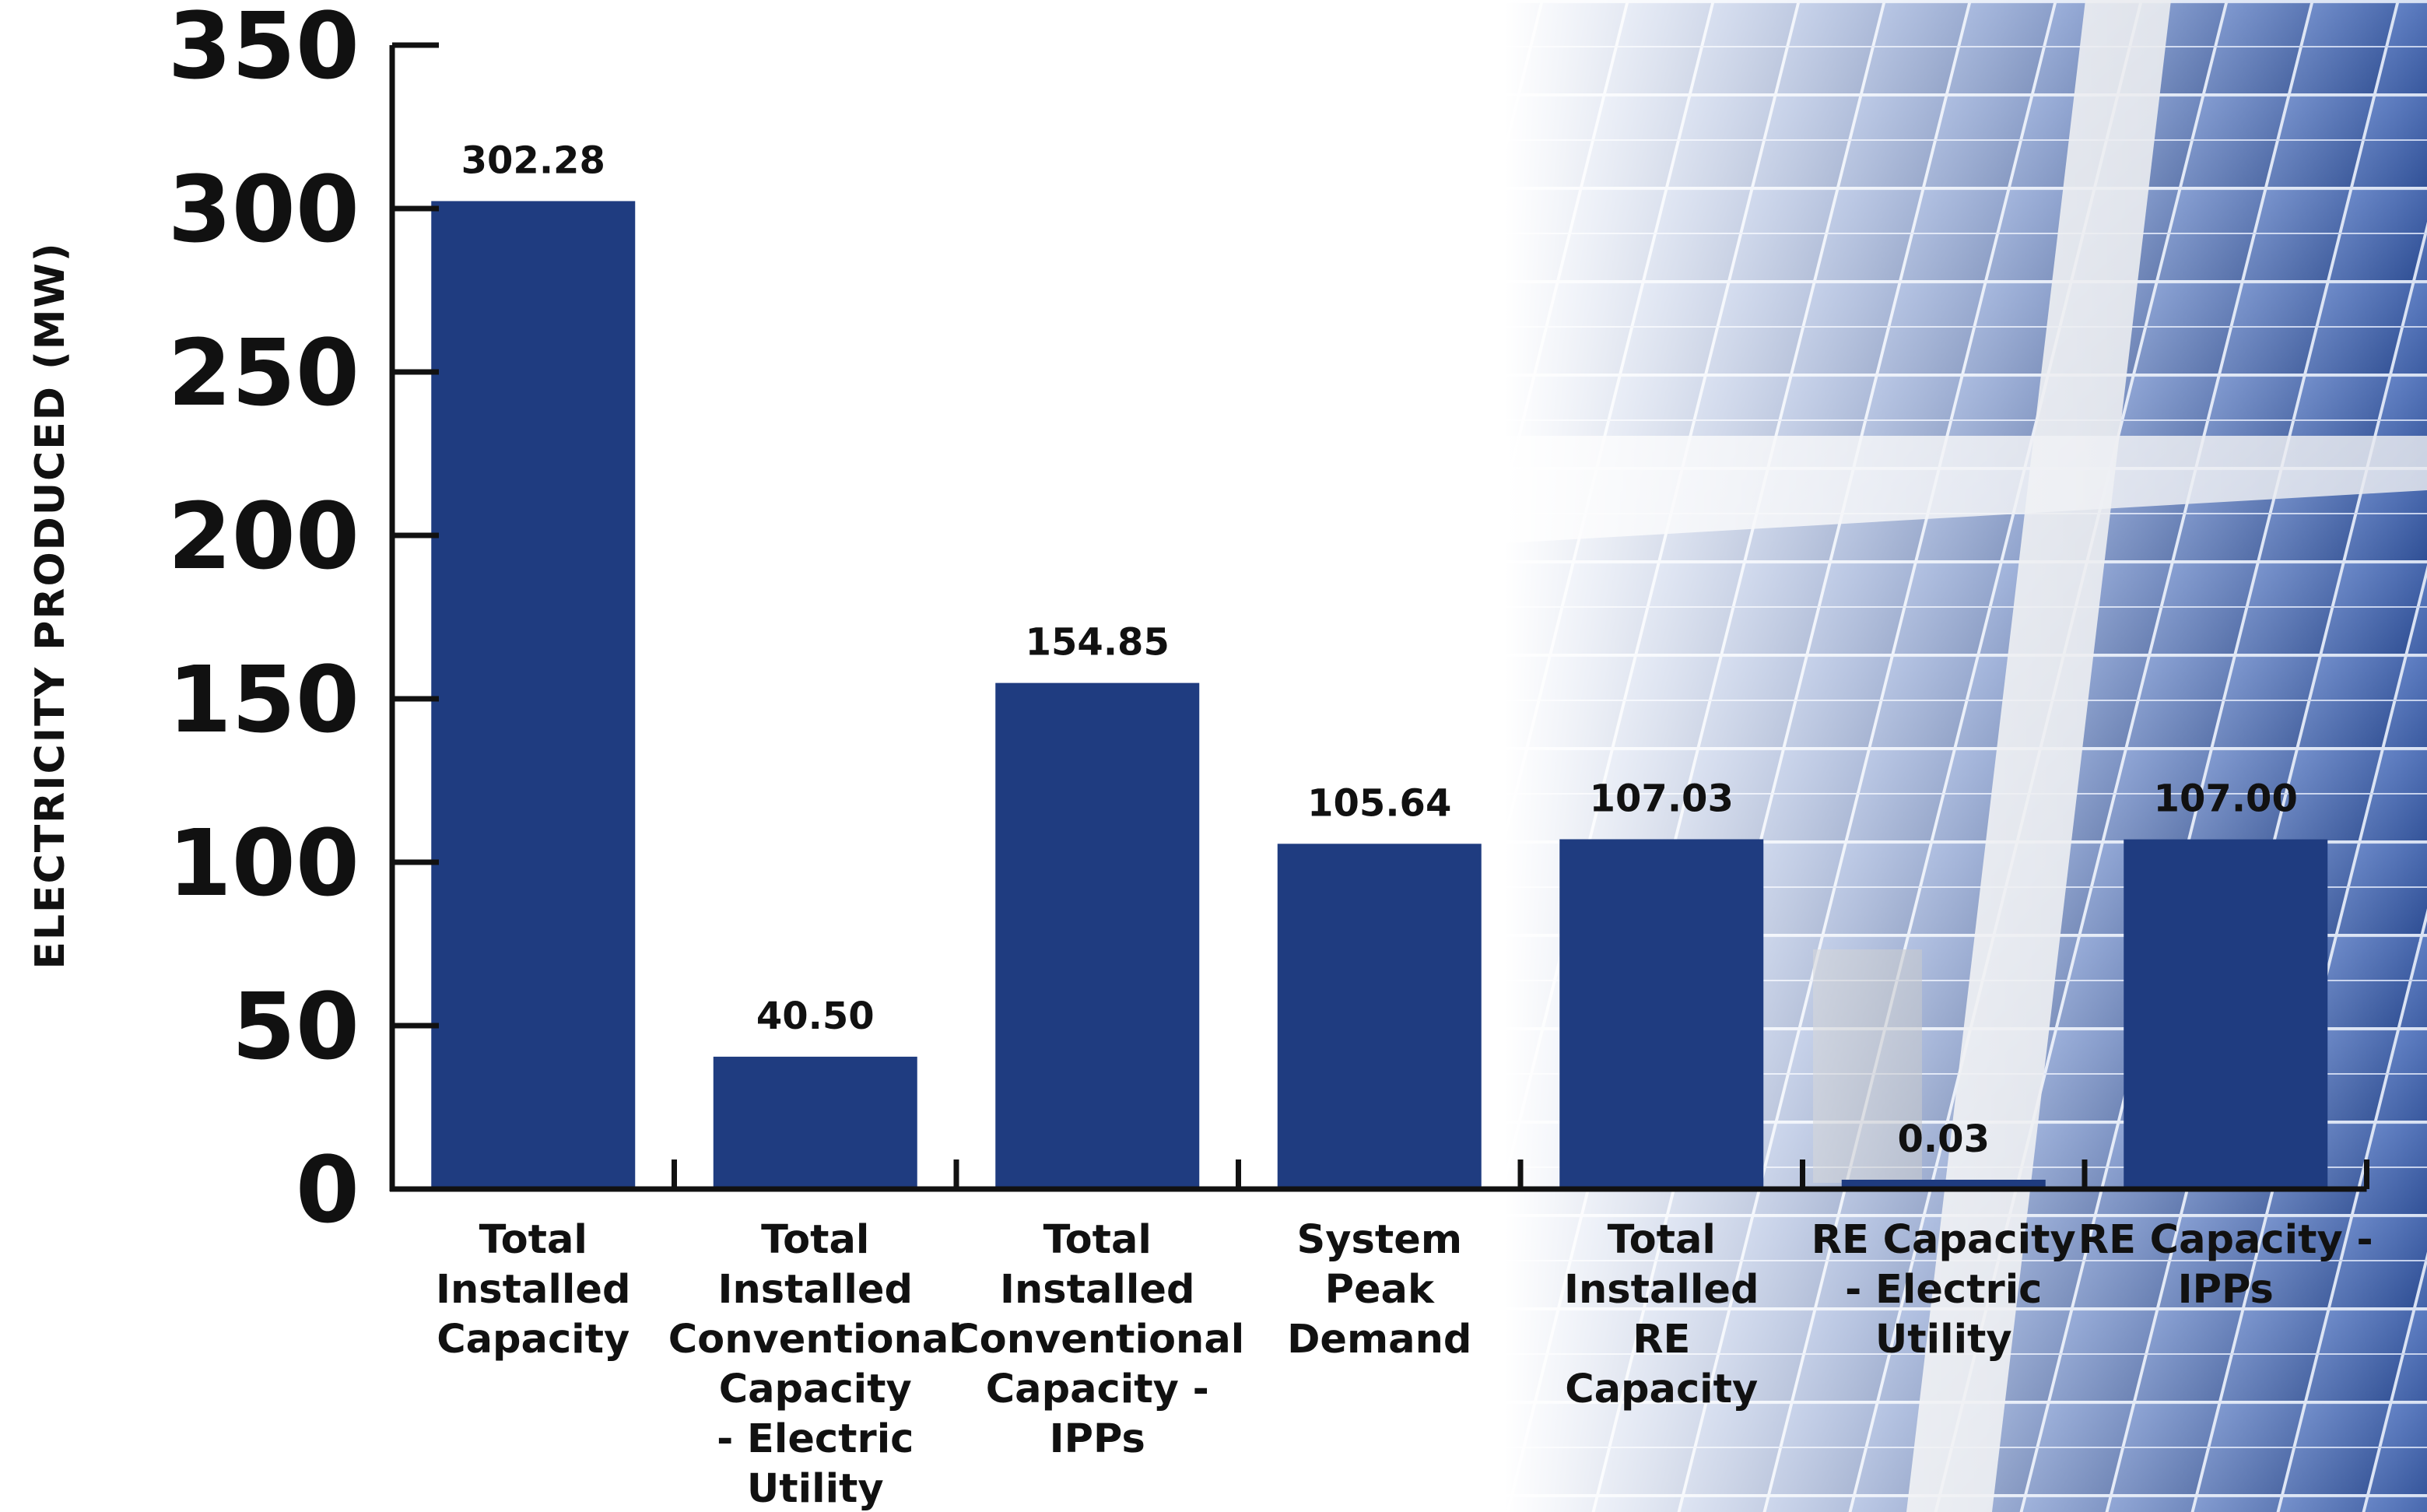  Describe the element at coordinates (295, 1026) in the screenshot. I see `y-tick-label-1: 50` at that location.